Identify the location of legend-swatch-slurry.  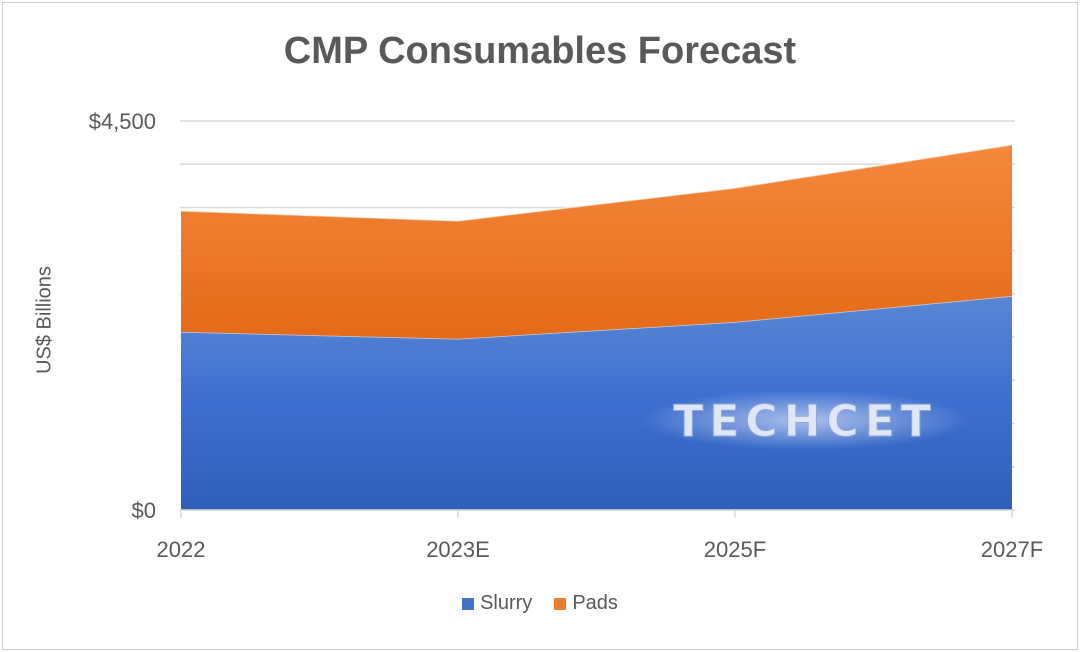
(468, 603).